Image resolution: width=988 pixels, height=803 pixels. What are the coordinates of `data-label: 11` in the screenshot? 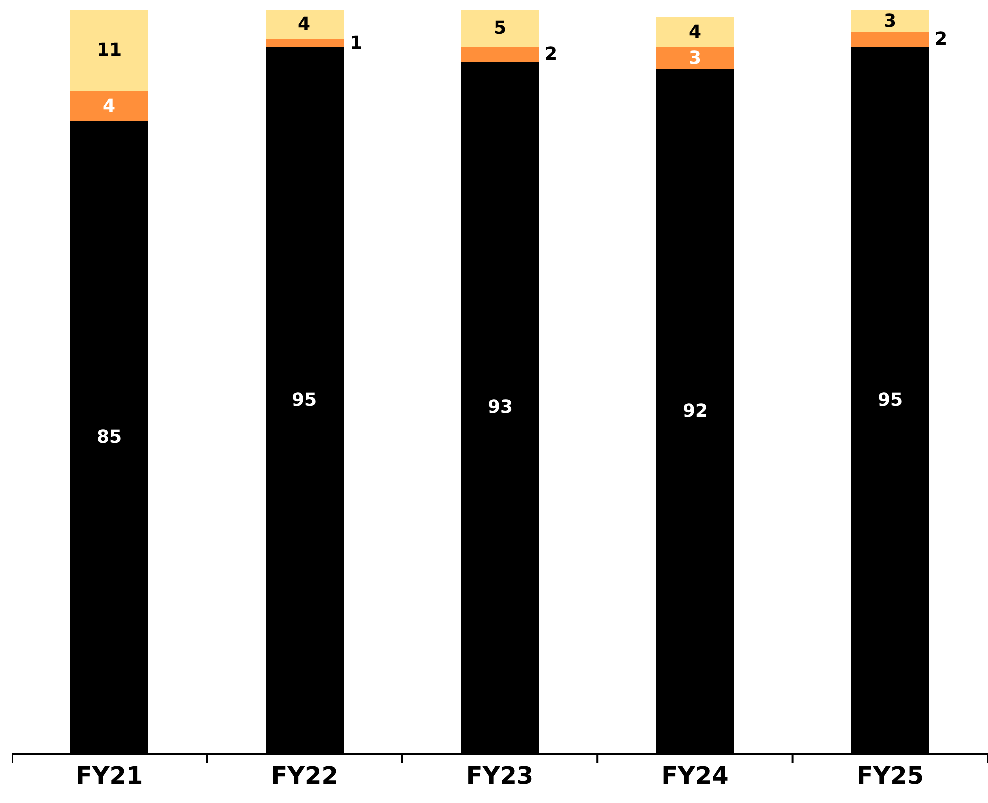 It's located at (109, 50).